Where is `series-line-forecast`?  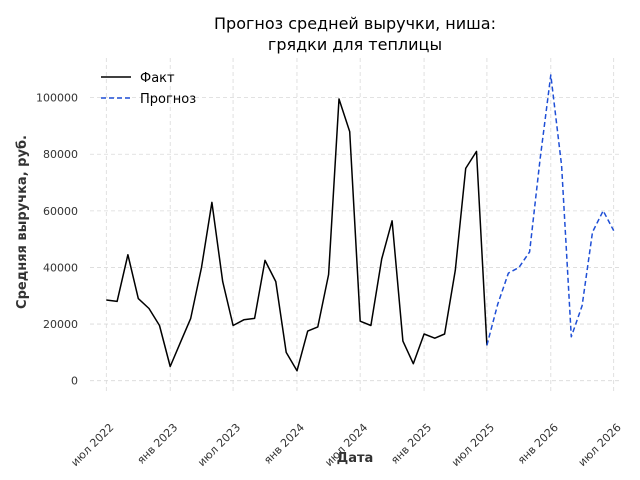 series-line-forecast is located at coordinates (550, 210).